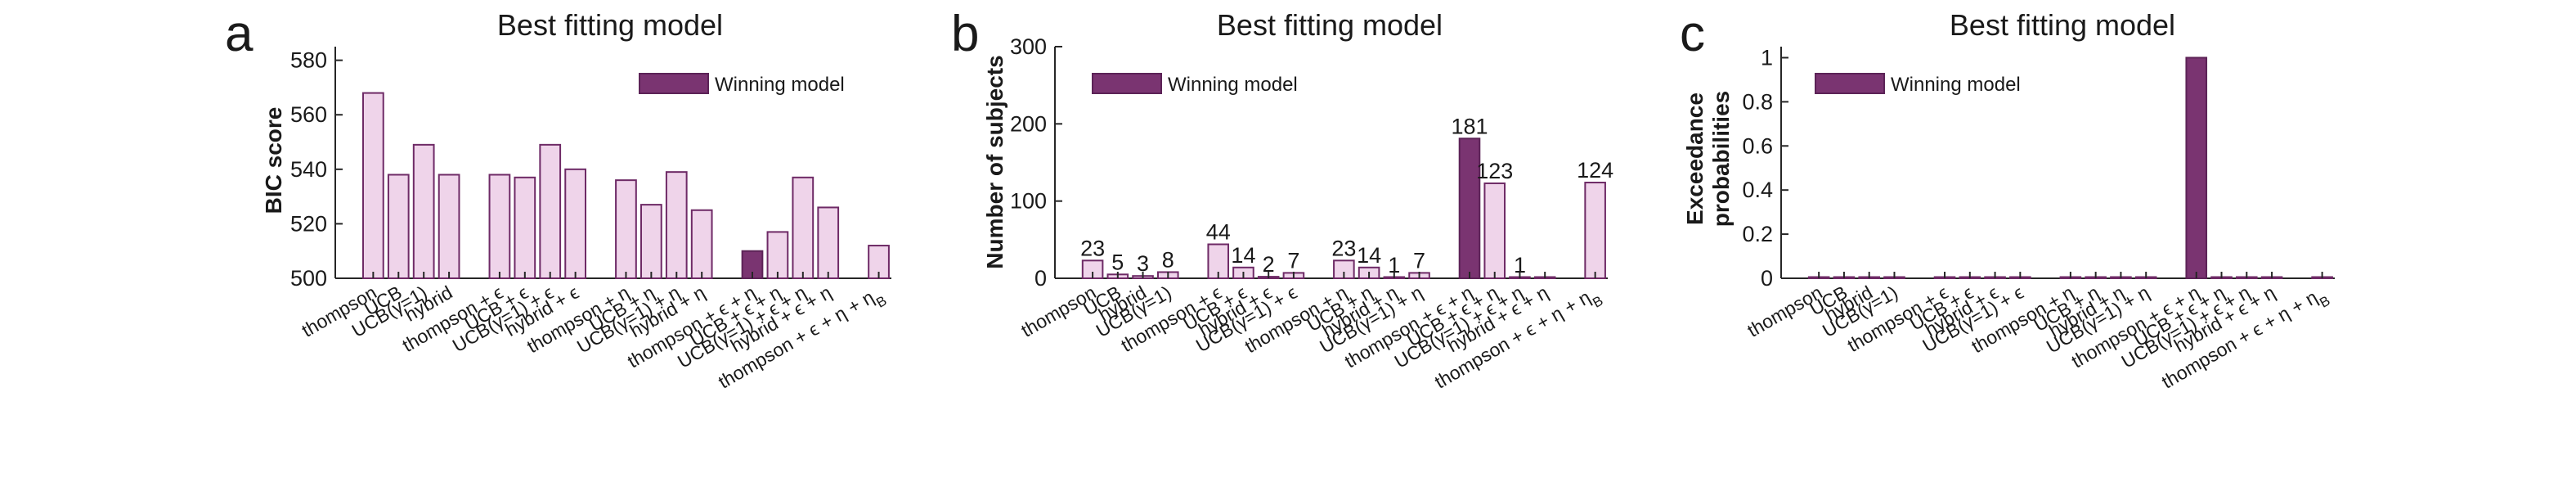 This screenshot has height=478, width=2576. I want to click on panel-a-legend: Winning model, so click(742, 84).